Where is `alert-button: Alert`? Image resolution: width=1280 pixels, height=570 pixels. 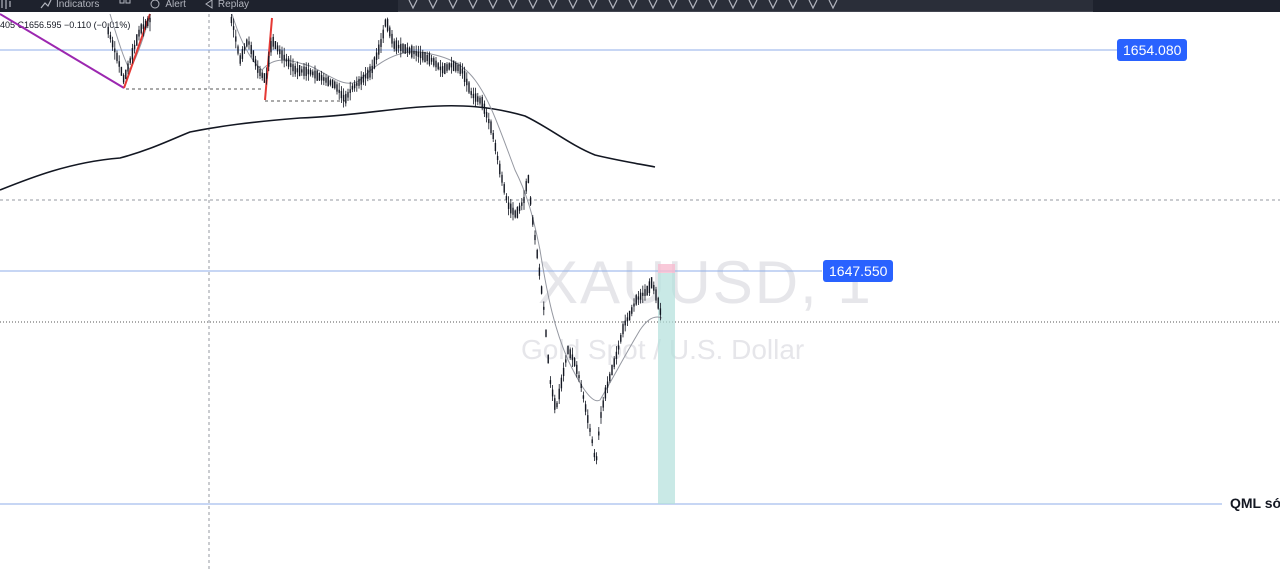 alert-button: Alert is located at coordinates (167, 5).